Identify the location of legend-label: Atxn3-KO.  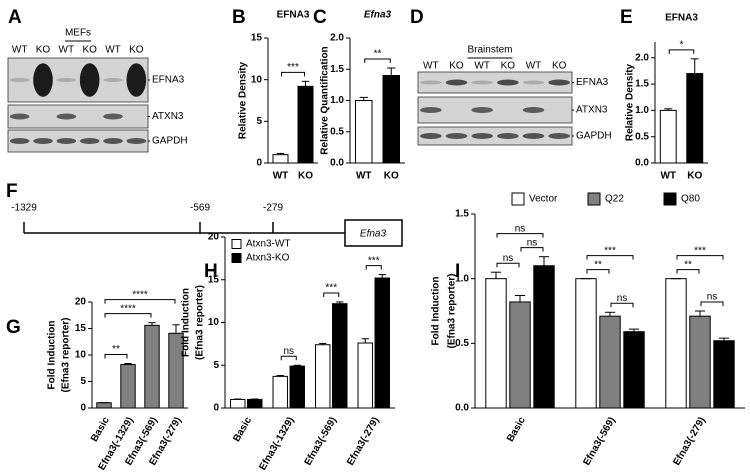
(268, 258).